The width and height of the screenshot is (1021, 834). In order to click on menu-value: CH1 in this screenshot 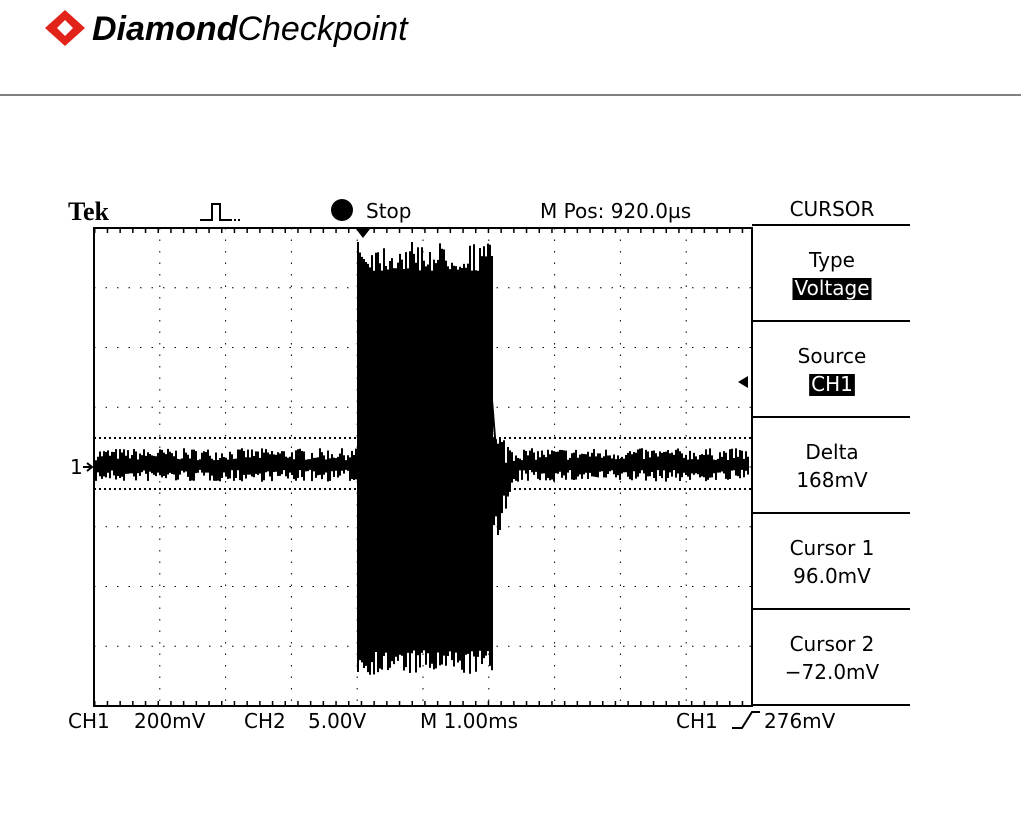, I will do `click(832, 384)`.